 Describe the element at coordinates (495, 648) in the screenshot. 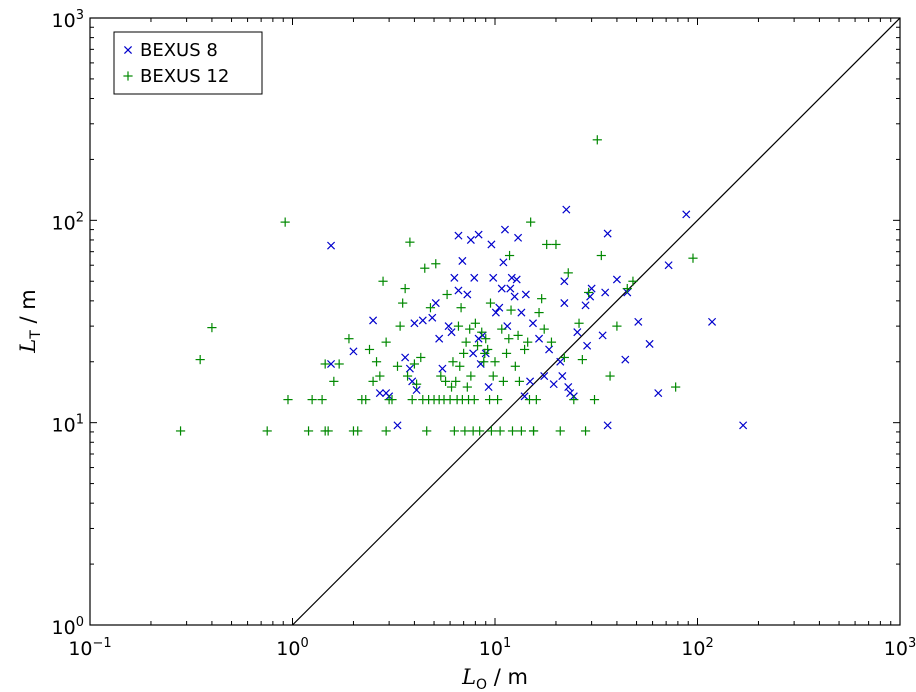

I see `x-tick-label-2: 101` at that location.